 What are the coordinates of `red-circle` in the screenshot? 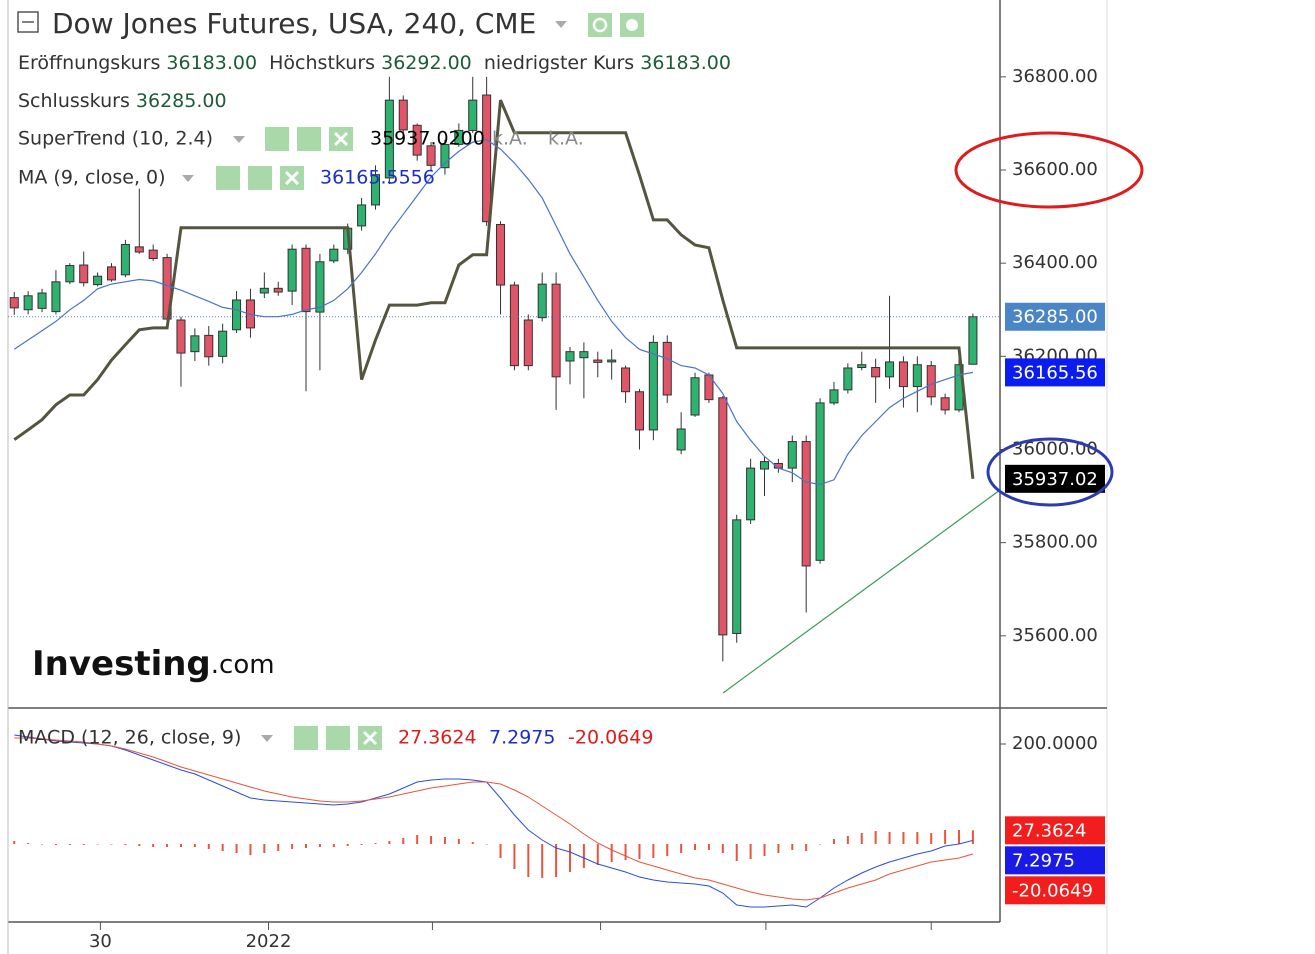 It's located at (1049, 170).